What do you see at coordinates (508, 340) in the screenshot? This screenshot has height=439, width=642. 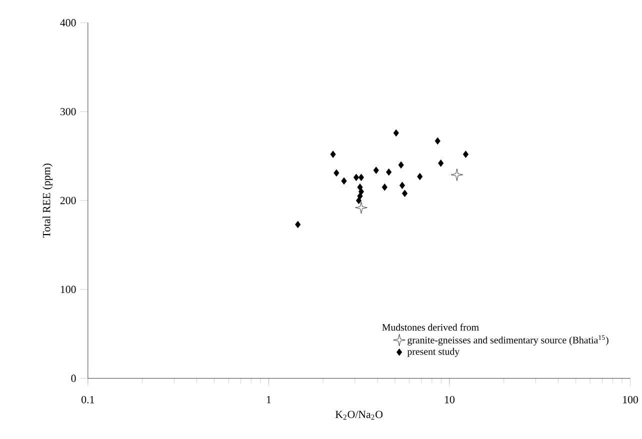 I see `legend-label: granite-gneisses and sedimentary source (Bhatia$^{15}$)` at bounding box center [508, 340].